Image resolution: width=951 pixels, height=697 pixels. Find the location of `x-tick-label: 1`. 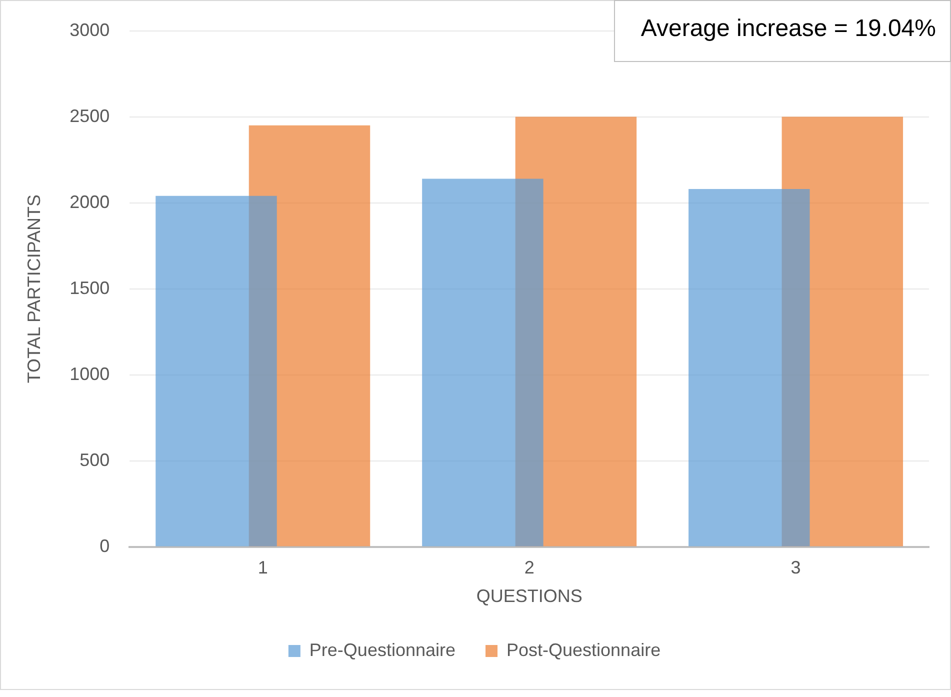

x-tick-label: 1 is located at coordinates (263, 568).